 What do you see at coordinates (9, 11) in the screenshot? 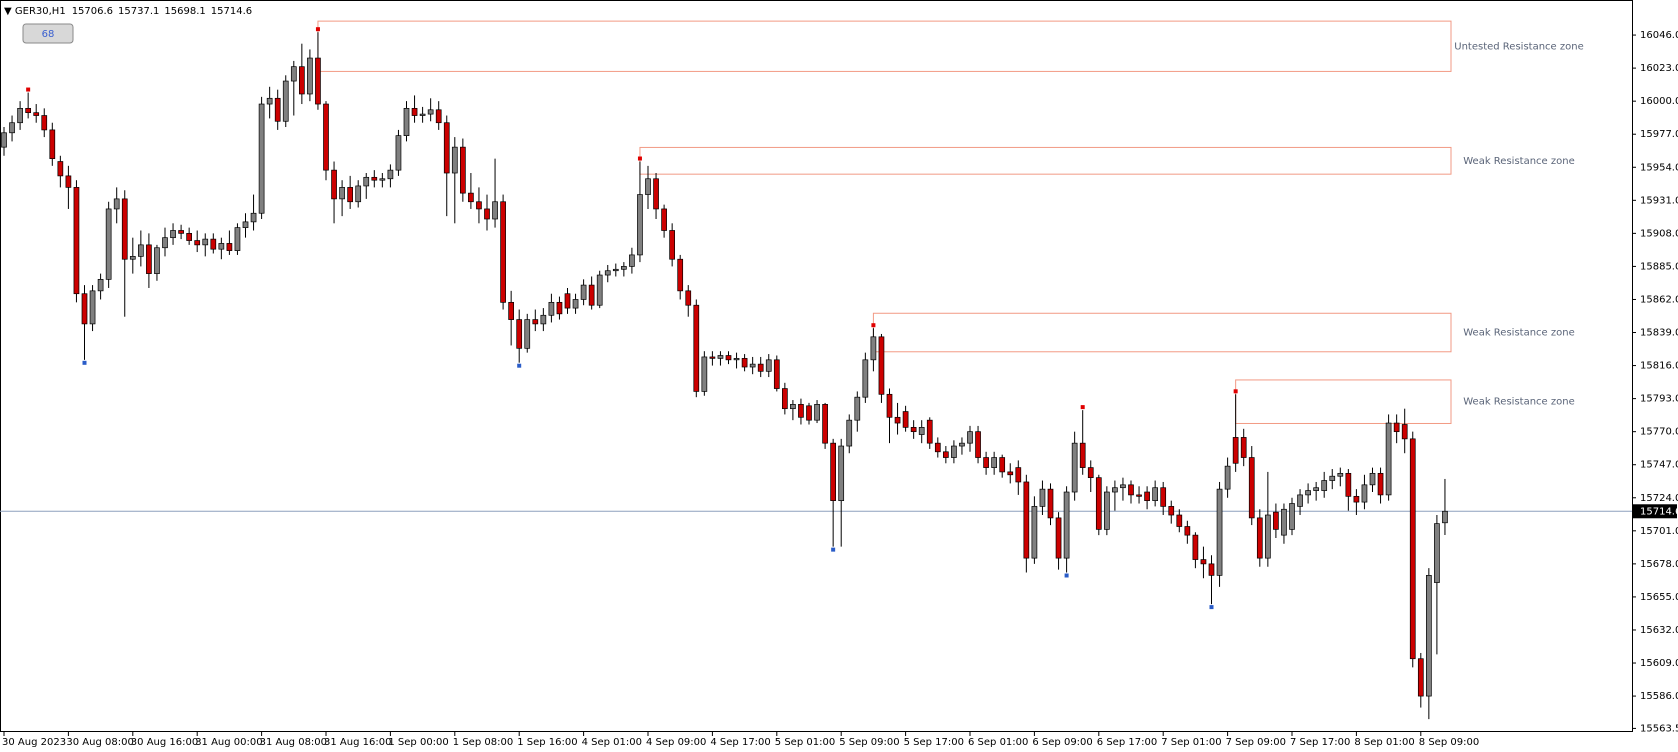
I see `header-arrow: ▼` at bounding box center [9, 11].